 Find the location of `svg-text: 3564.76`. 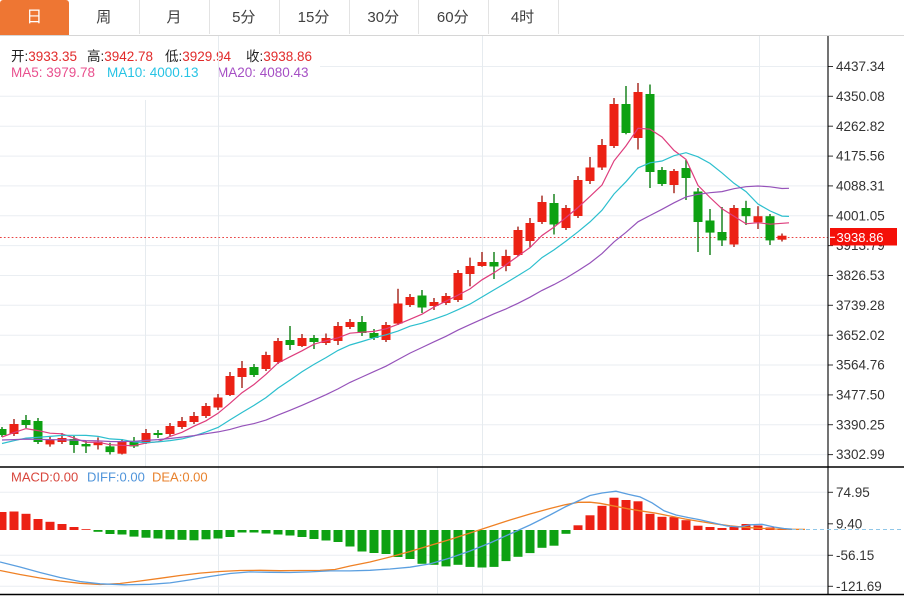

svg-text: 3564.76 is located at coordinates (860, 365).